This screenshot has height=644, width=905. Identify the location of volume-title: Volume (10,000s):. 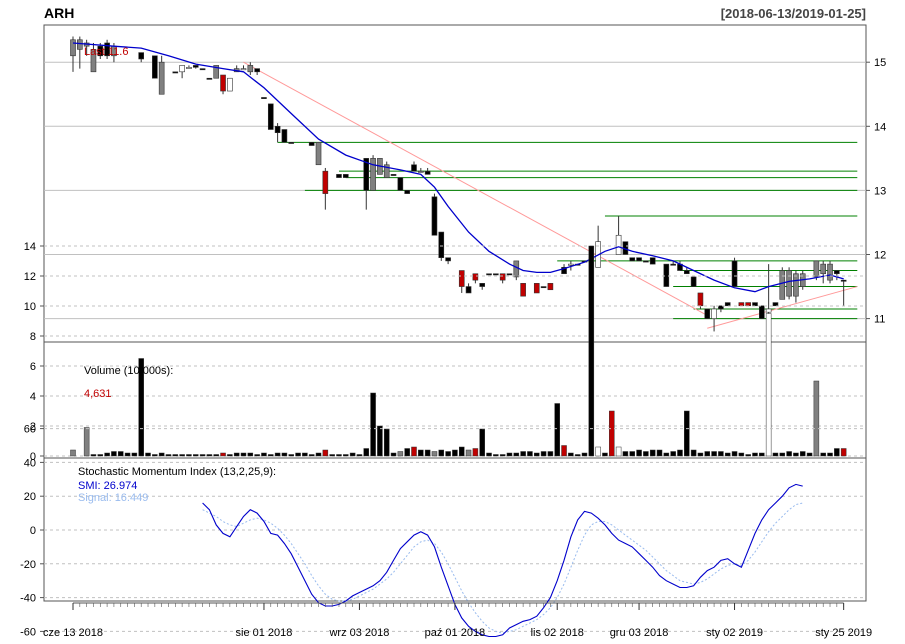
(128, 371).